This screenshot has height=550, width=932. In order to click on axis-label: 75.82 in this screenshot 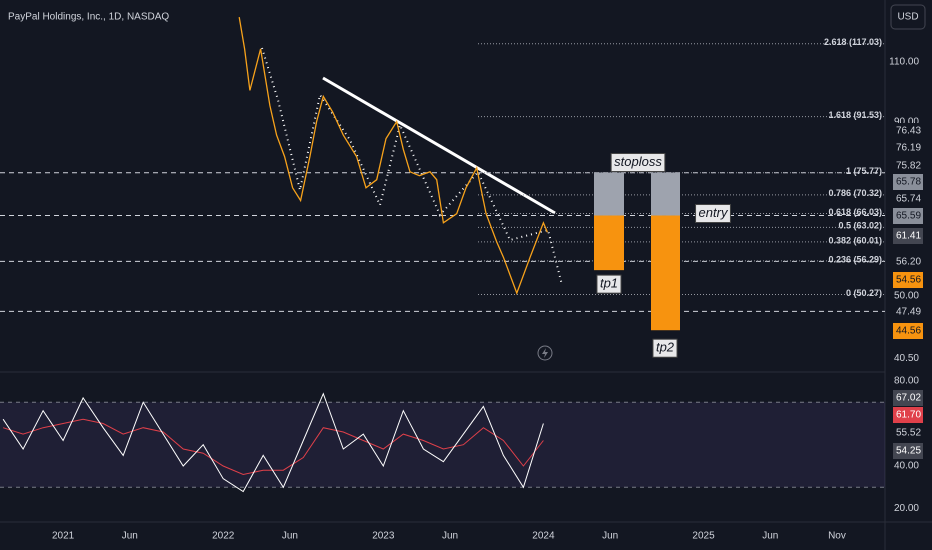, I will do `click(908, 166)`.